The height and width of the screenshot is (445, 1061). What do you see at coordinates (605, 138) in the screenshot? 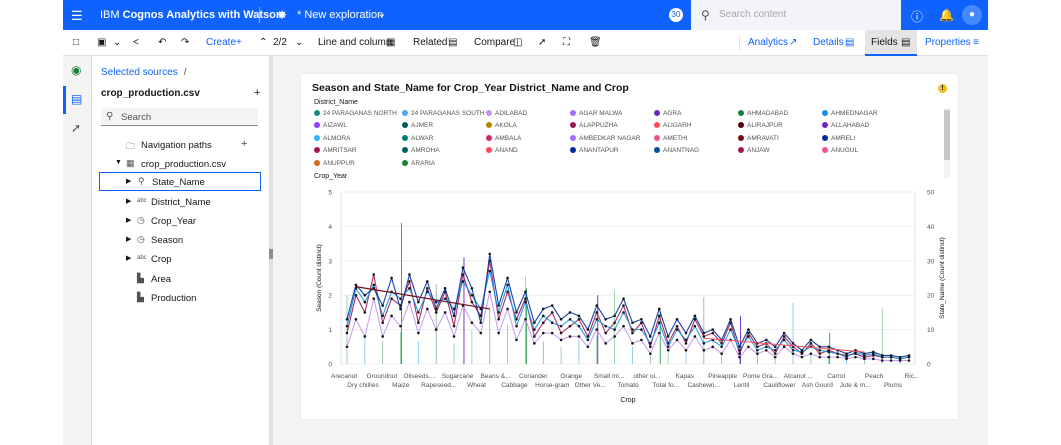
I see `legend-item: AMBEDKAR NAGAR` at bounding box center [605, 138].